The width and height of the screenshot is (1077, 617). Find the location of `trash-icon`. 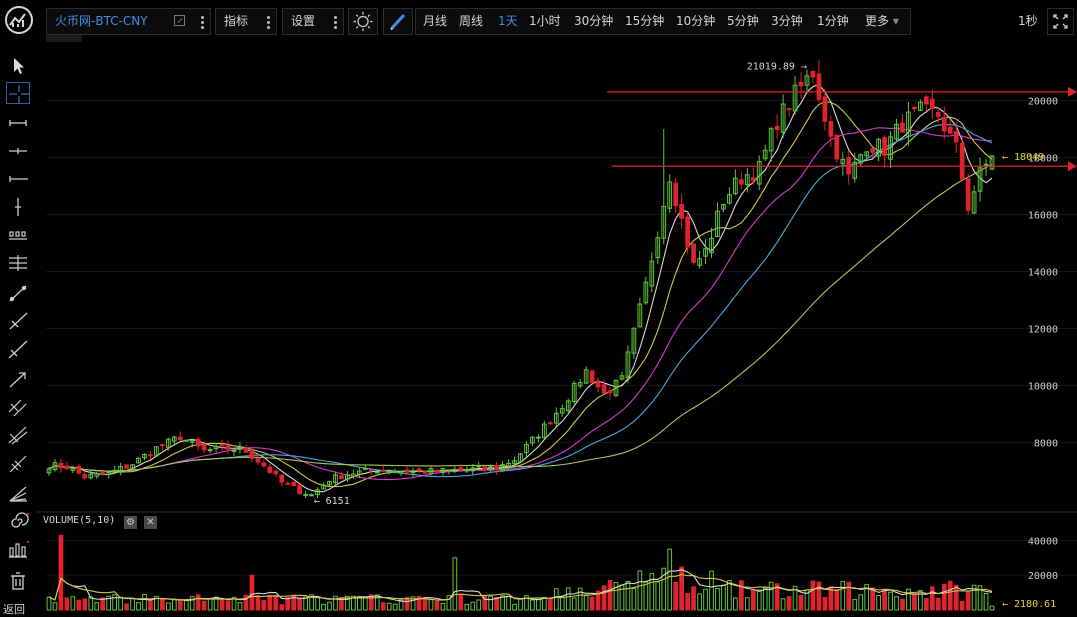

trash-icon is located at coordinates (18, 581).